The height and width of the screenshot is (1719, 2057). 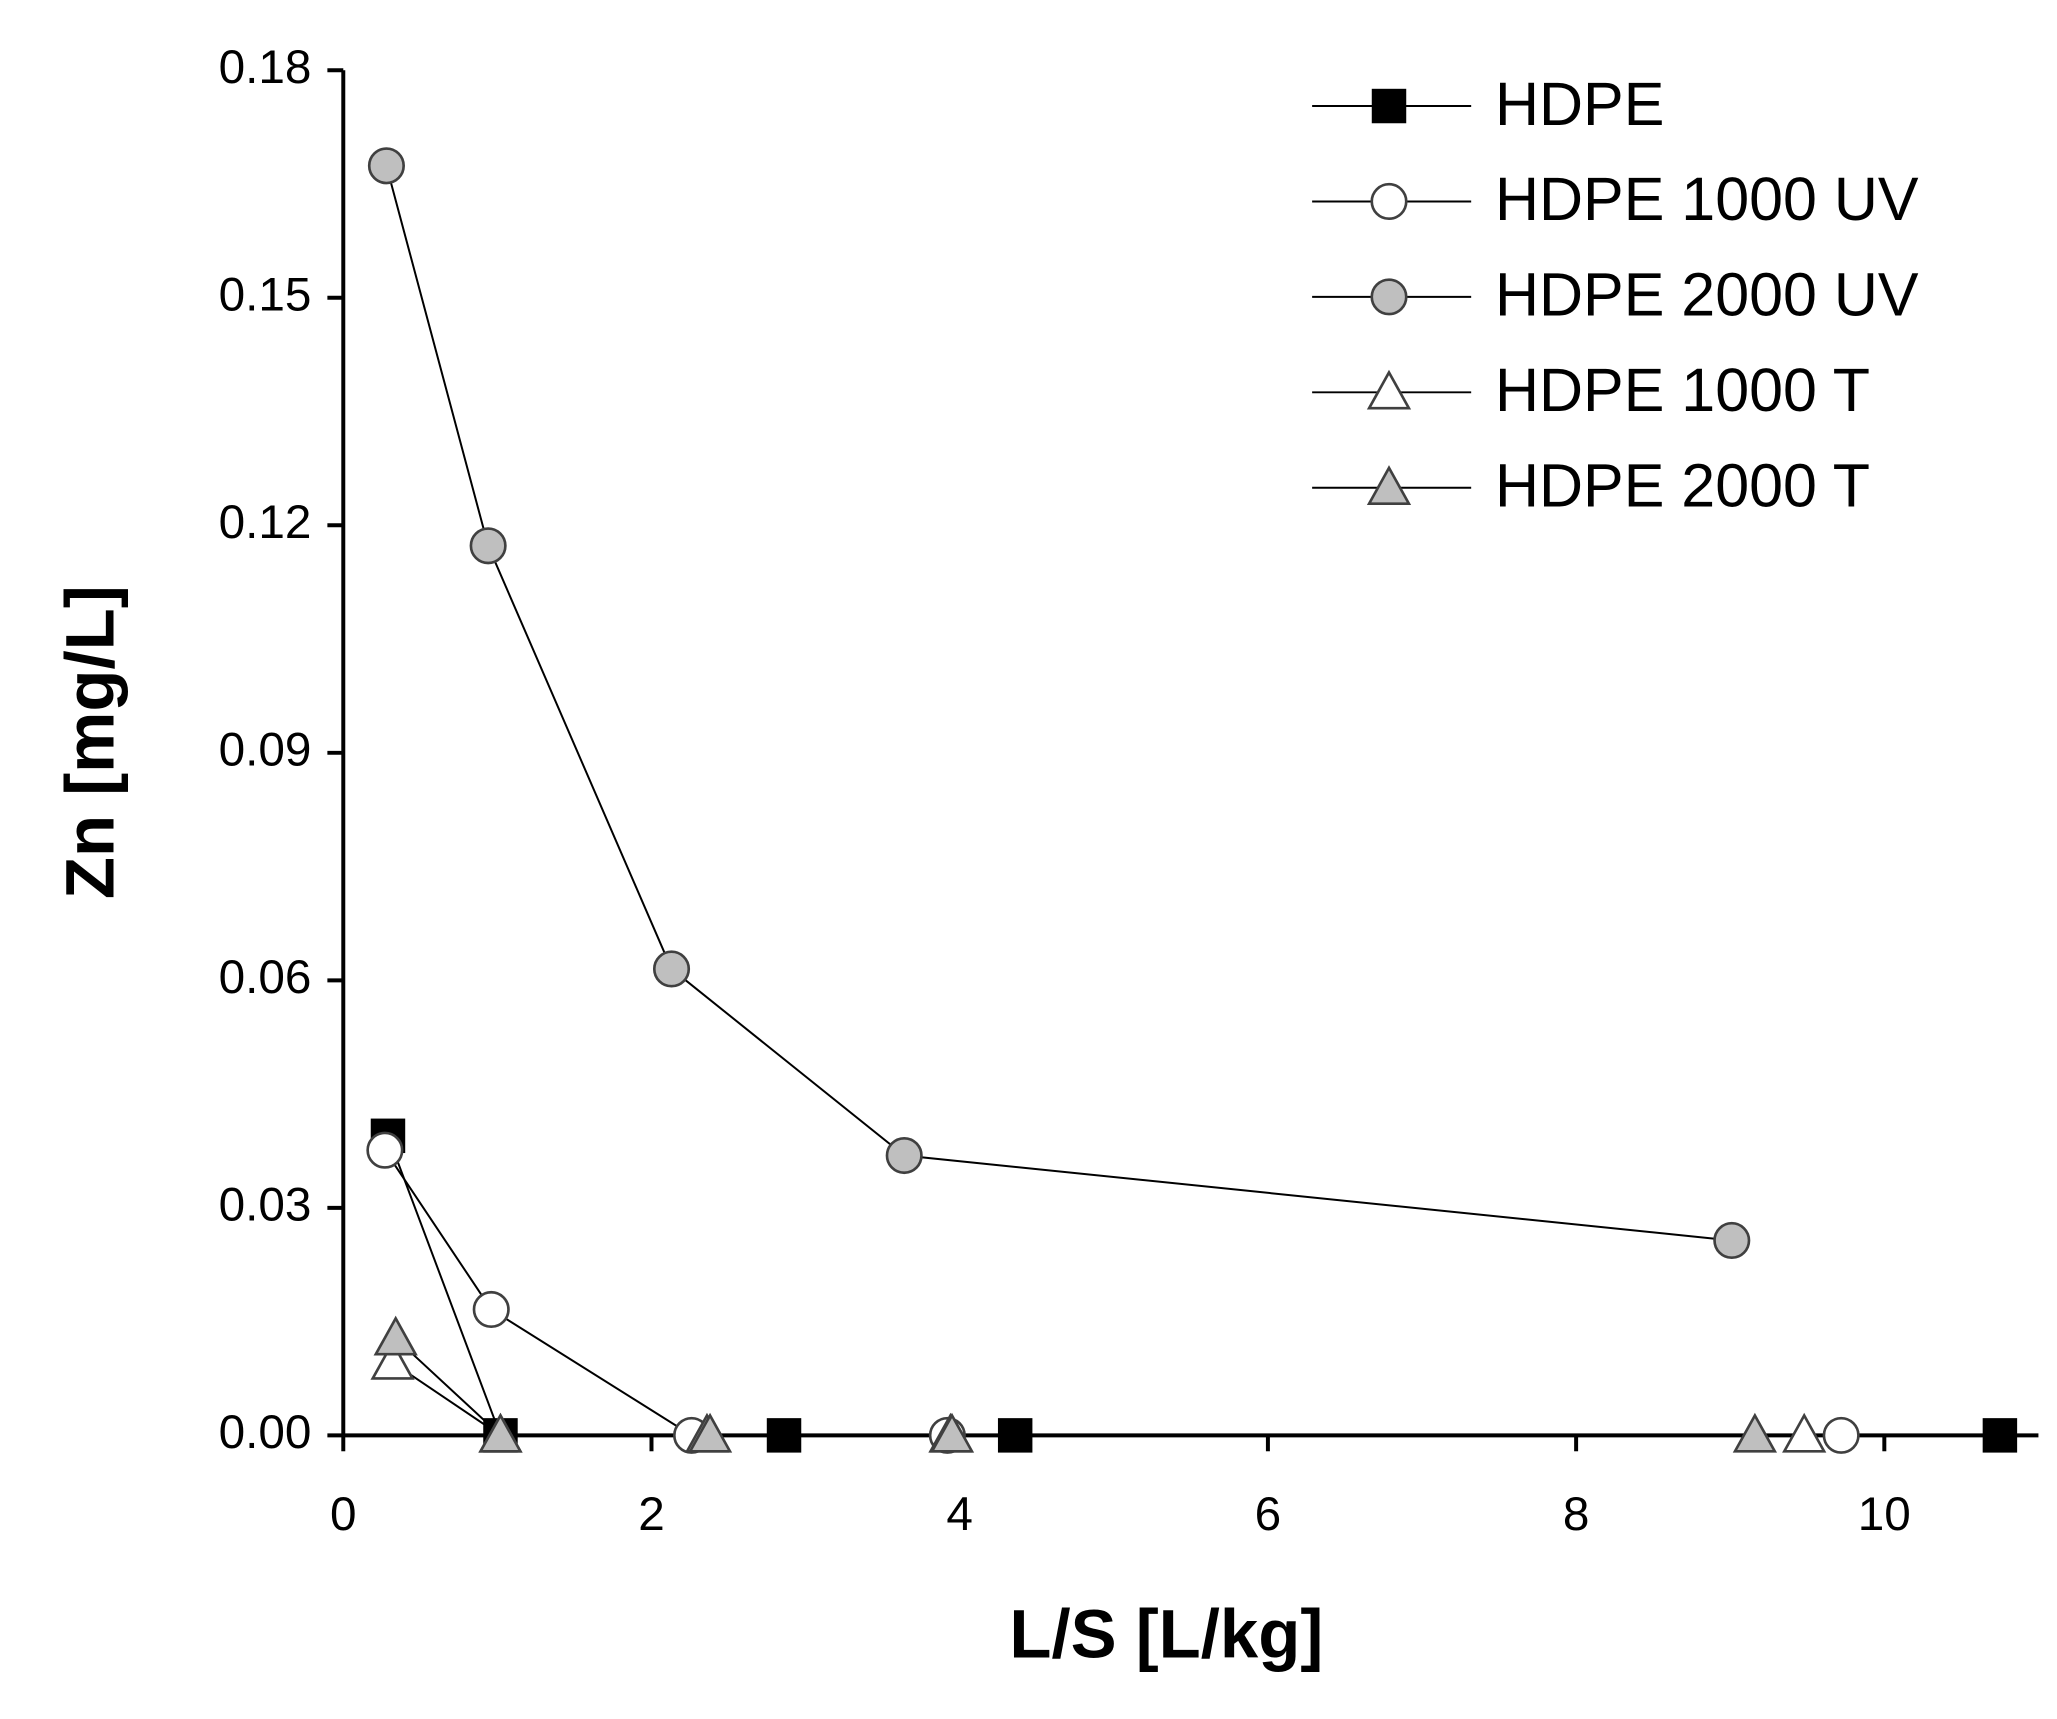 I want to click on legend-label: HDPE 1000 T, so click(x=1682, y=390).